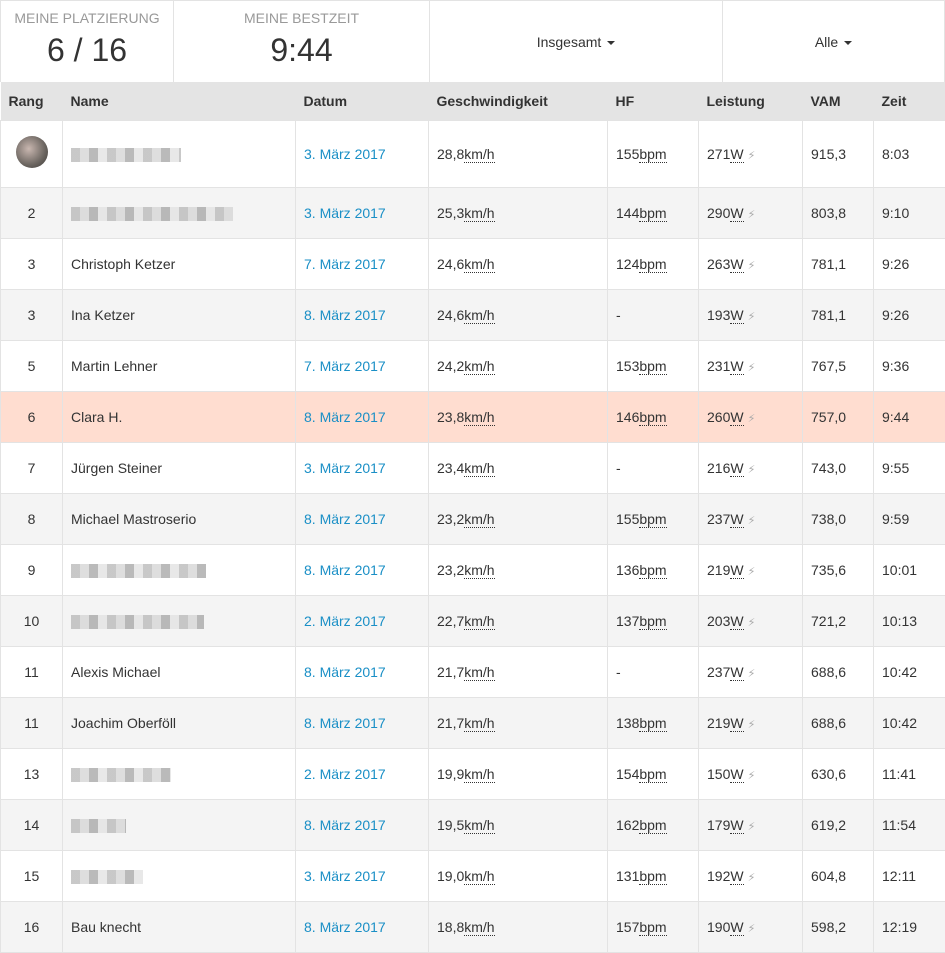 The image size is (945, 953). Describe the element at coordinates (576, 41) in the screenshot. I see `filter-dropdown-overall: Insgesamt` at that location.